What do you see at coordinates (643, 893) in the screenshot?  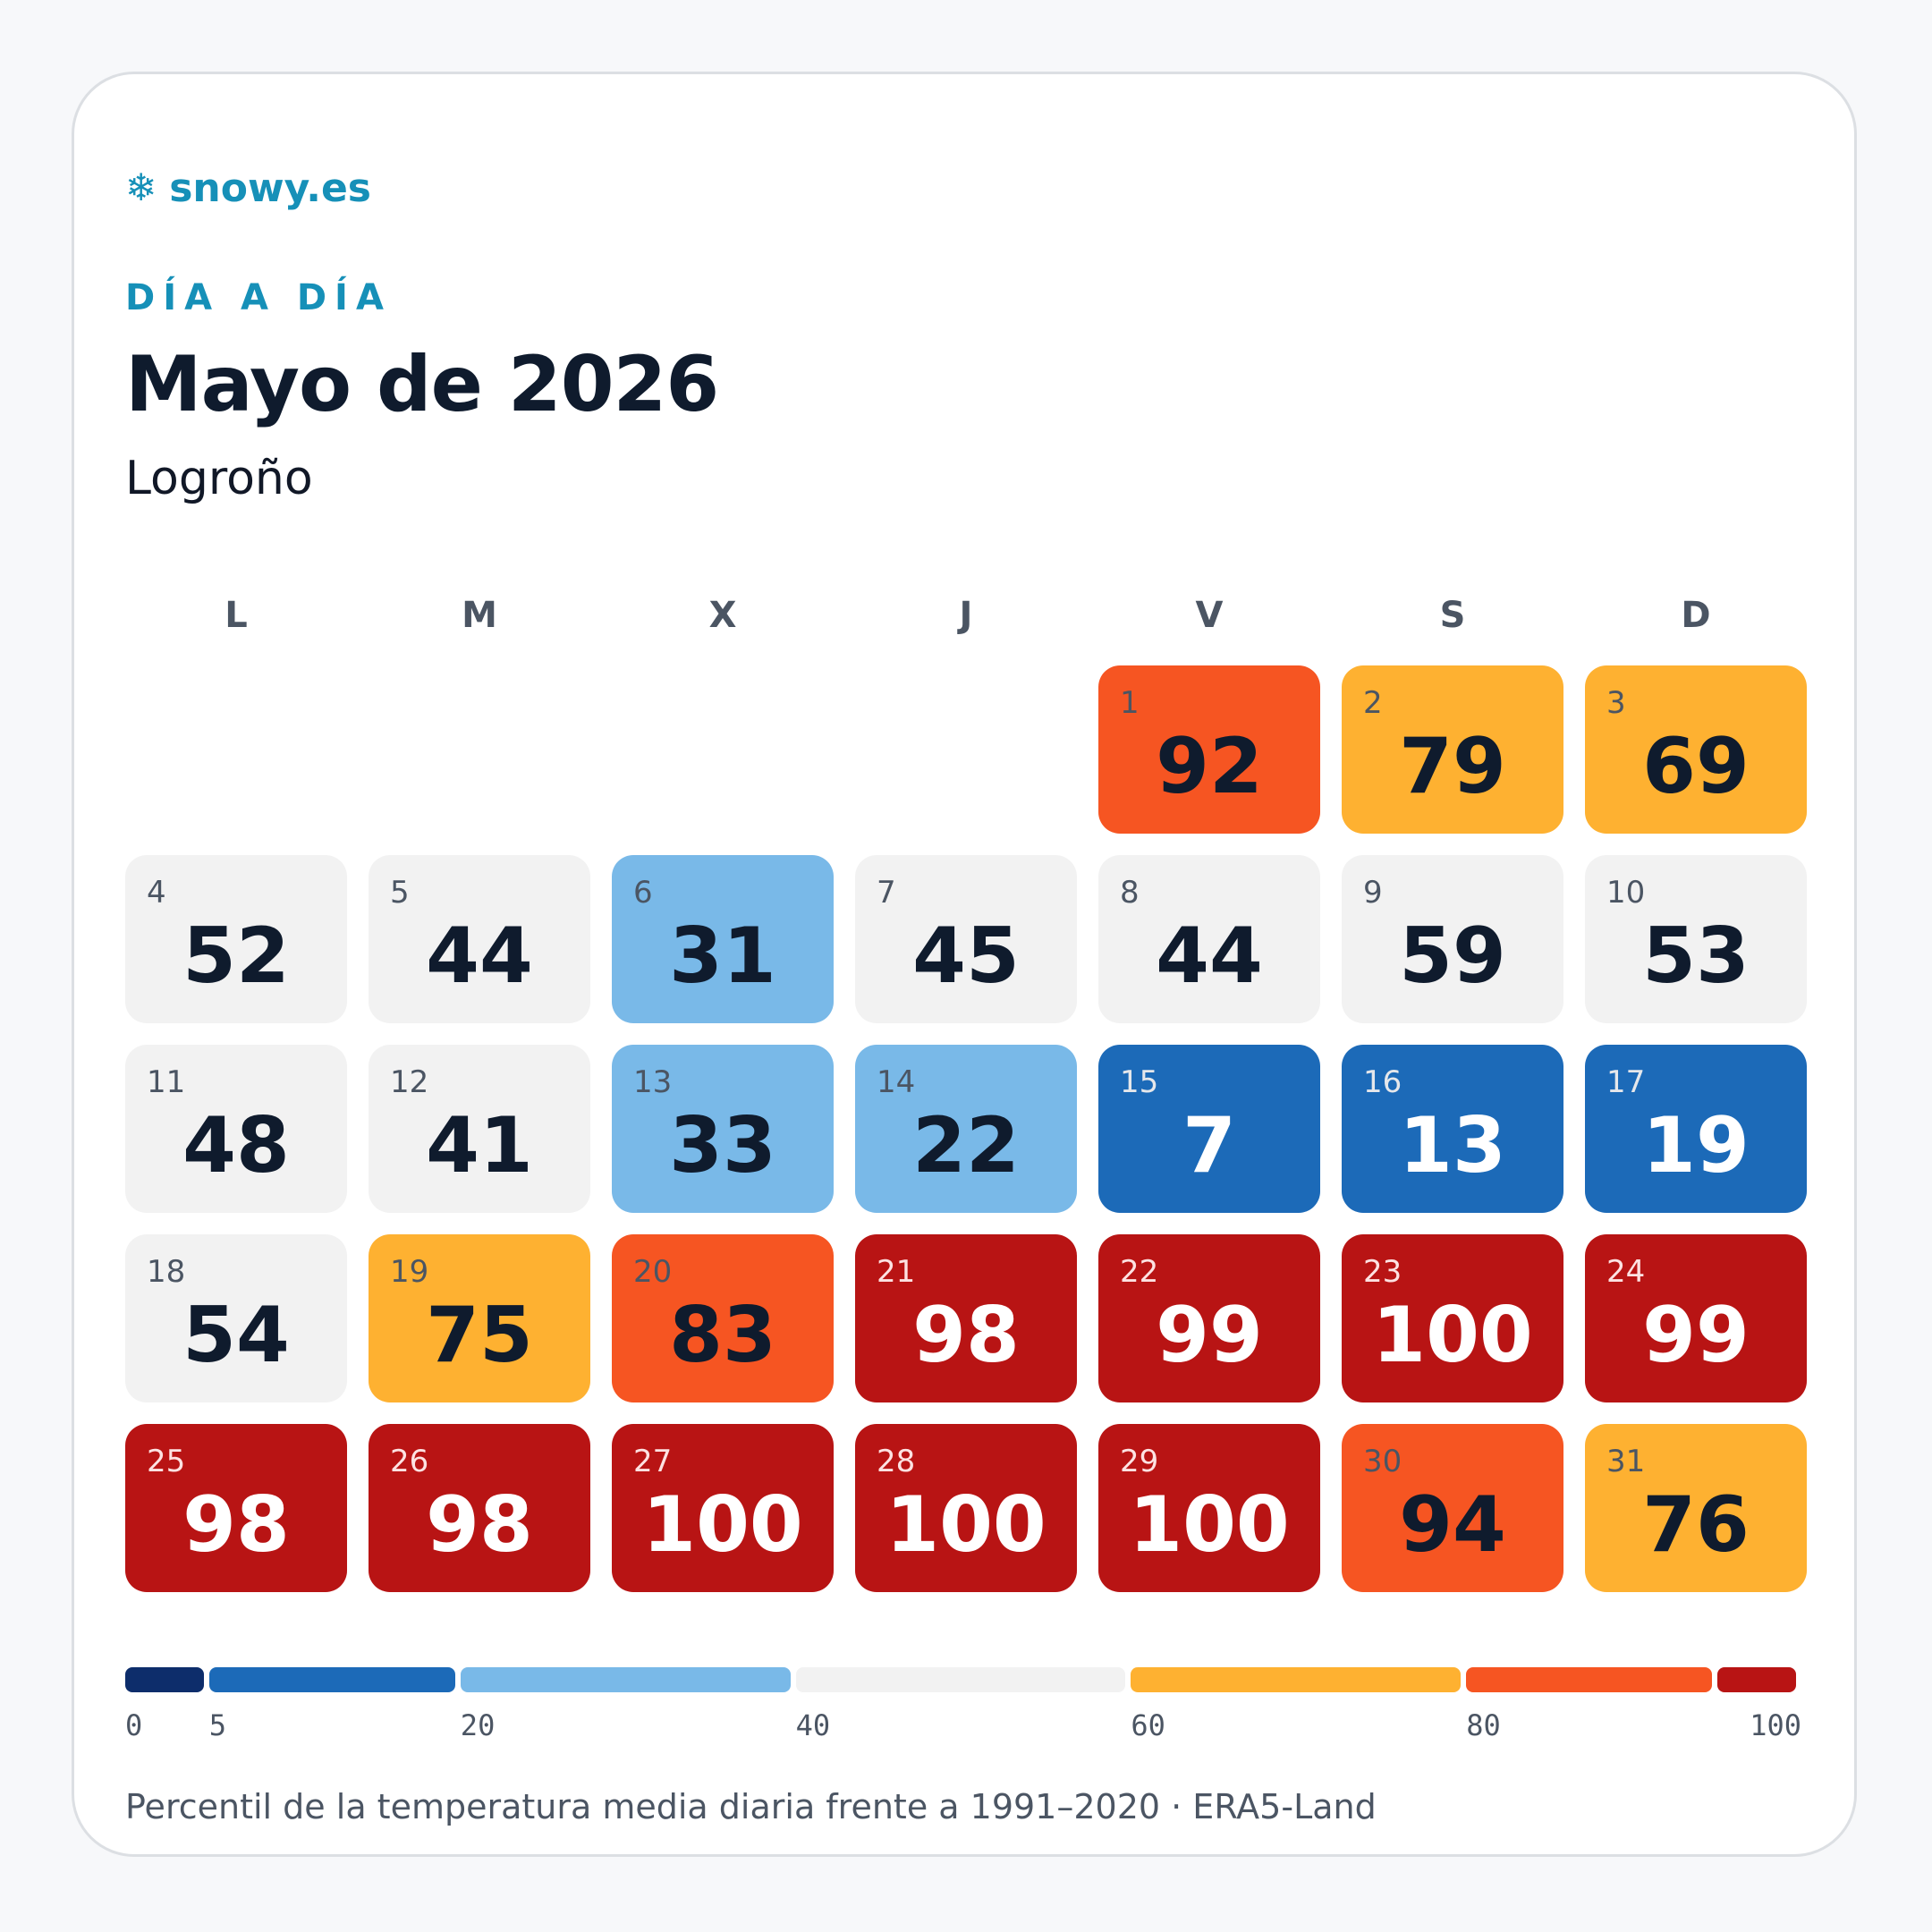 I see `day-number: 6` at bounding box center [643, 893].